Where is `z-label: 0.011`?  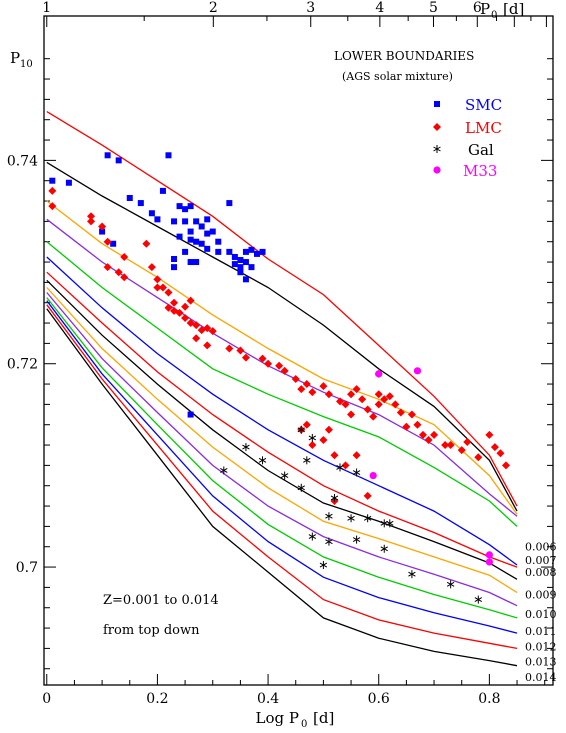 z-label: 0.011 is located at coordinates (541, 631).